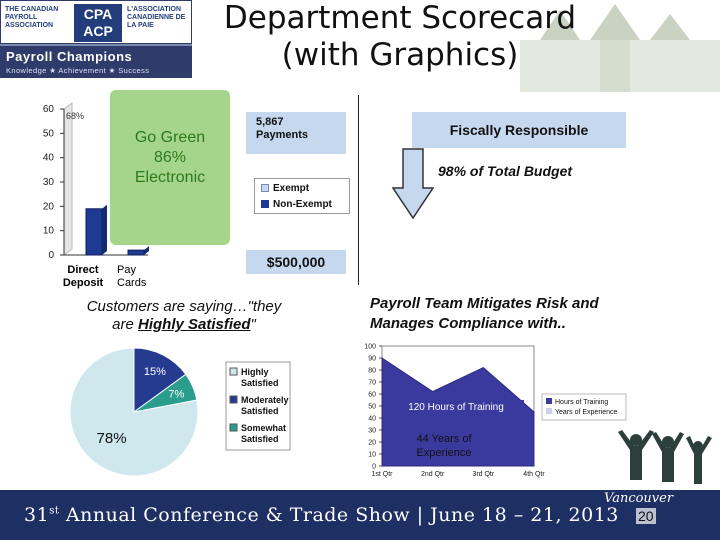 This screenshot has height=540, width=720. What do you see at coordinates (155, 372) in the screenshot?
I see `pie-data-label: 15%` at bounding box center [155, 372].